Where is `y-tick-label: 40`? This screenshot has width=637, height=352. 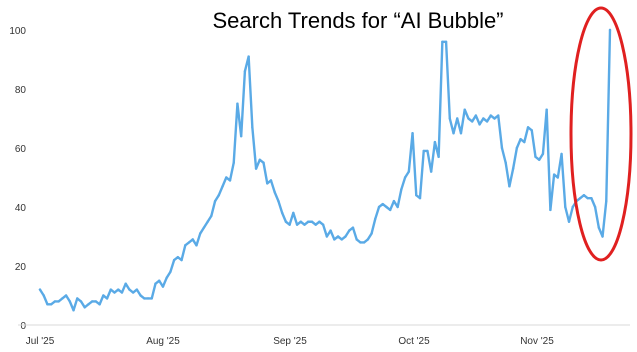
y-tick-label: 40 is located at coordinates (21, 208).